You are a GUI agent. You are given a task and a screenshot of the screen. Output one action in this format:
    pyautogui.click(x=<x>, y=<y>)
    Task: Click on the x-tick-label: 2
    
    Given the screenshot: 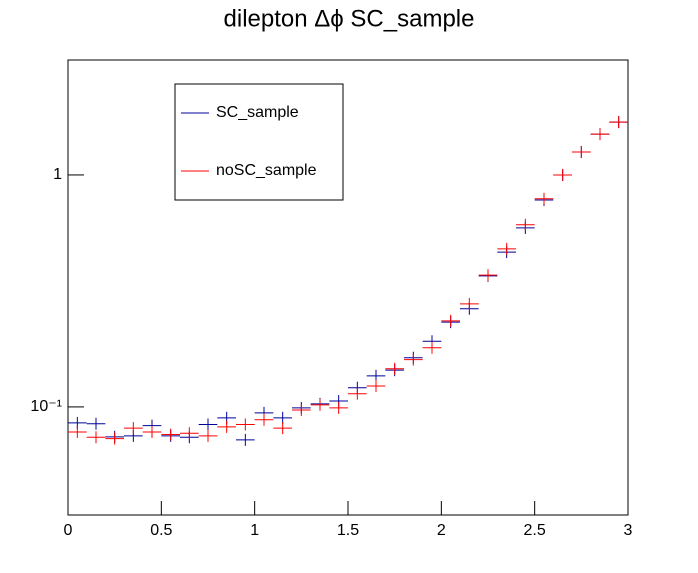 What is the action you would take?
    pyautogui.click(x=441, y=530)
    